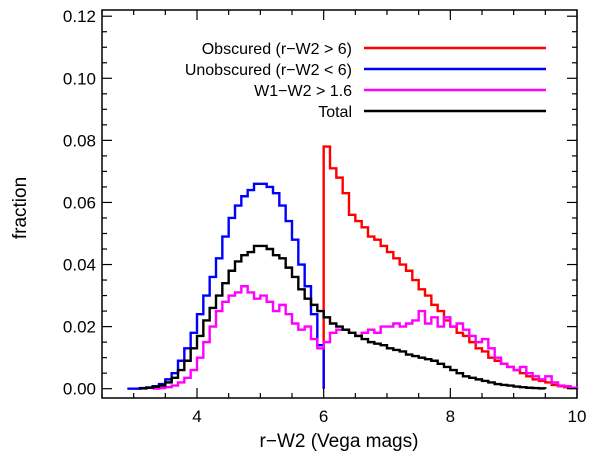 The image size is (593, 458). Describe the element at coordinates (79, 265) in the screenshot. I see `y-tick-label: 0.04` at that location.